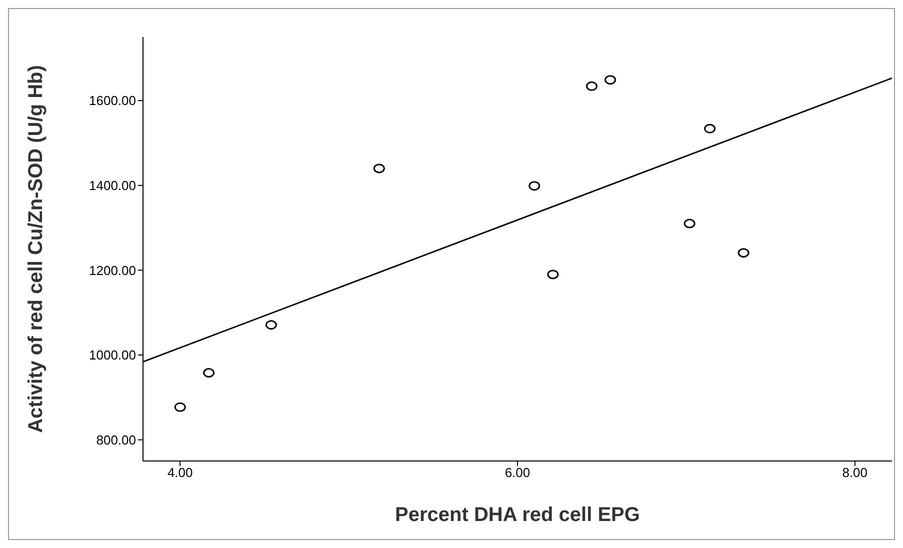 Image resolution: width=903 pixels, height=548 pixels. What do you see at coordinates (855, 472) in the screenshot?
I see `x-tick-label: 8.00` at bounding box center [855, 472].